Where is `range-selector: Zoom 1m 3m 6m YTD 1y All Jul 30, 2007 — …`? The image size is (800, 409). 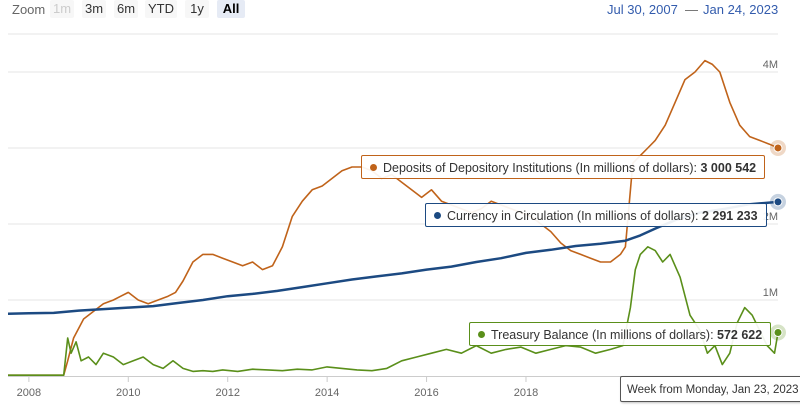 range-selector: Zoom 1m 3m 6m YTD 1y All Jul 30, 2007 — … is located at coordinates (400, 10).